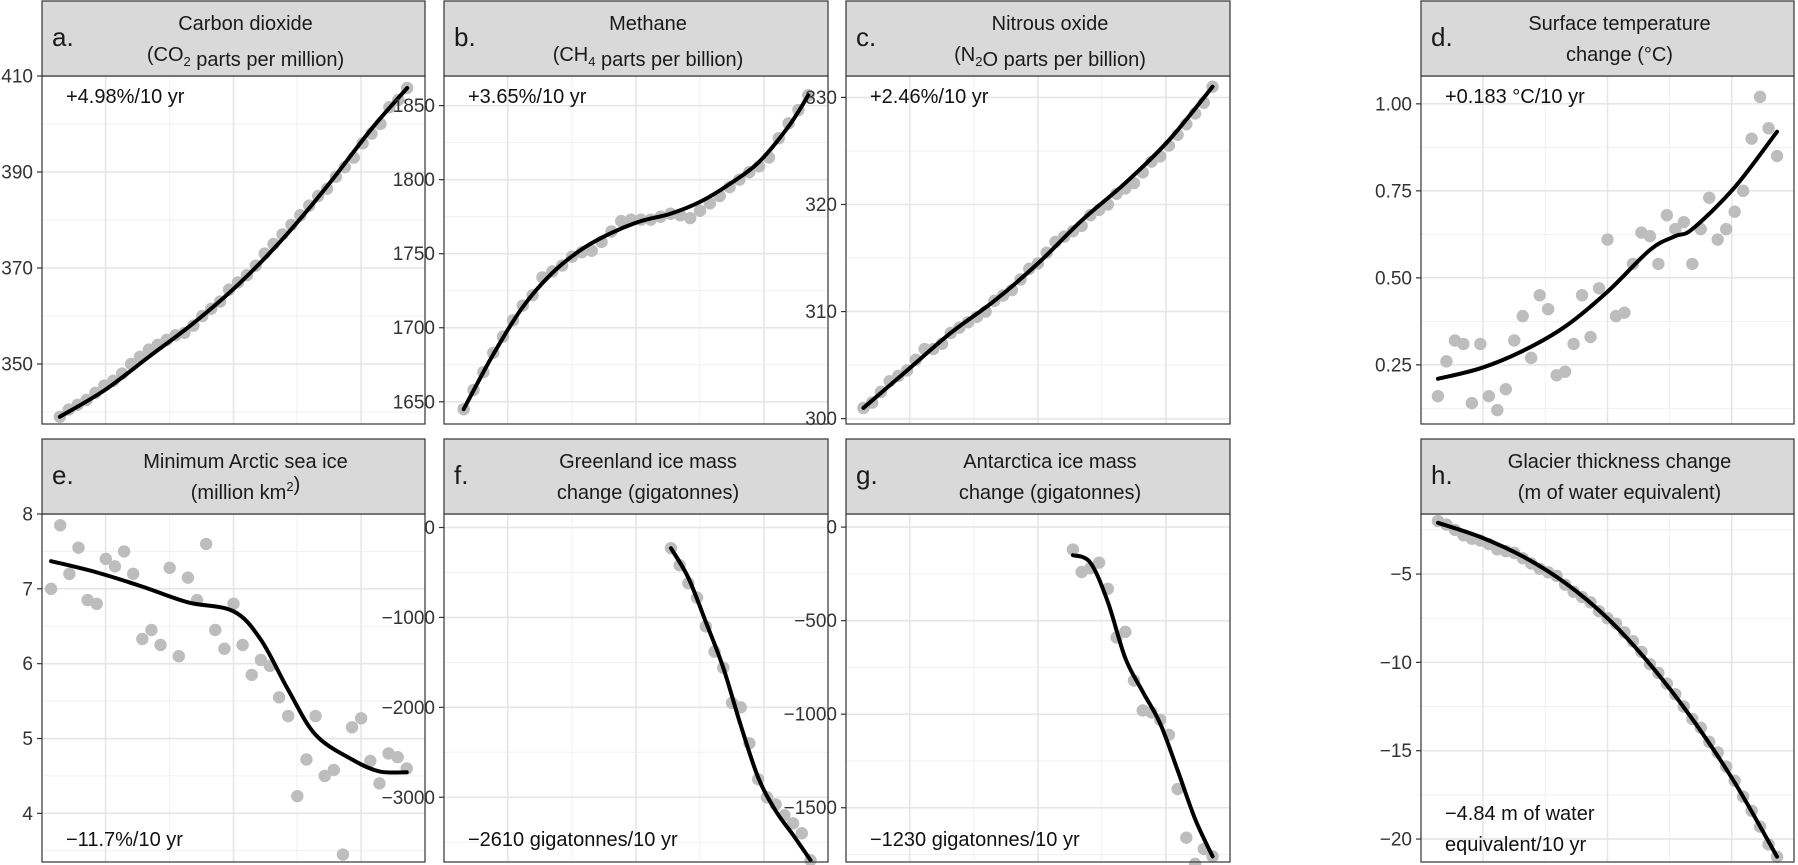  I want to click on y-tick-label: −10, so click(1396, 663).